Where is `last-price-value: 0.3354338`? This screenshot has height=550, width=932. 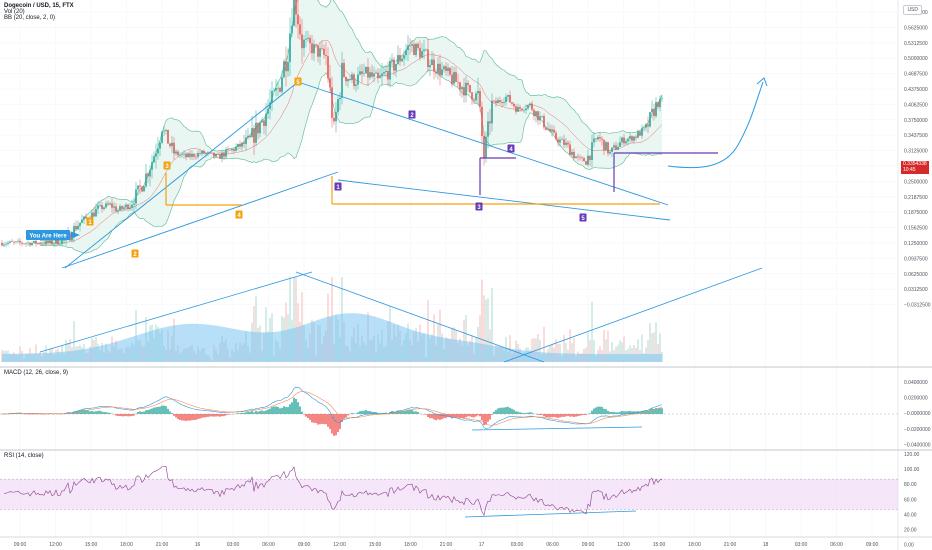
last-price-value: 0.3354338 is located at coordinates (915, 164).